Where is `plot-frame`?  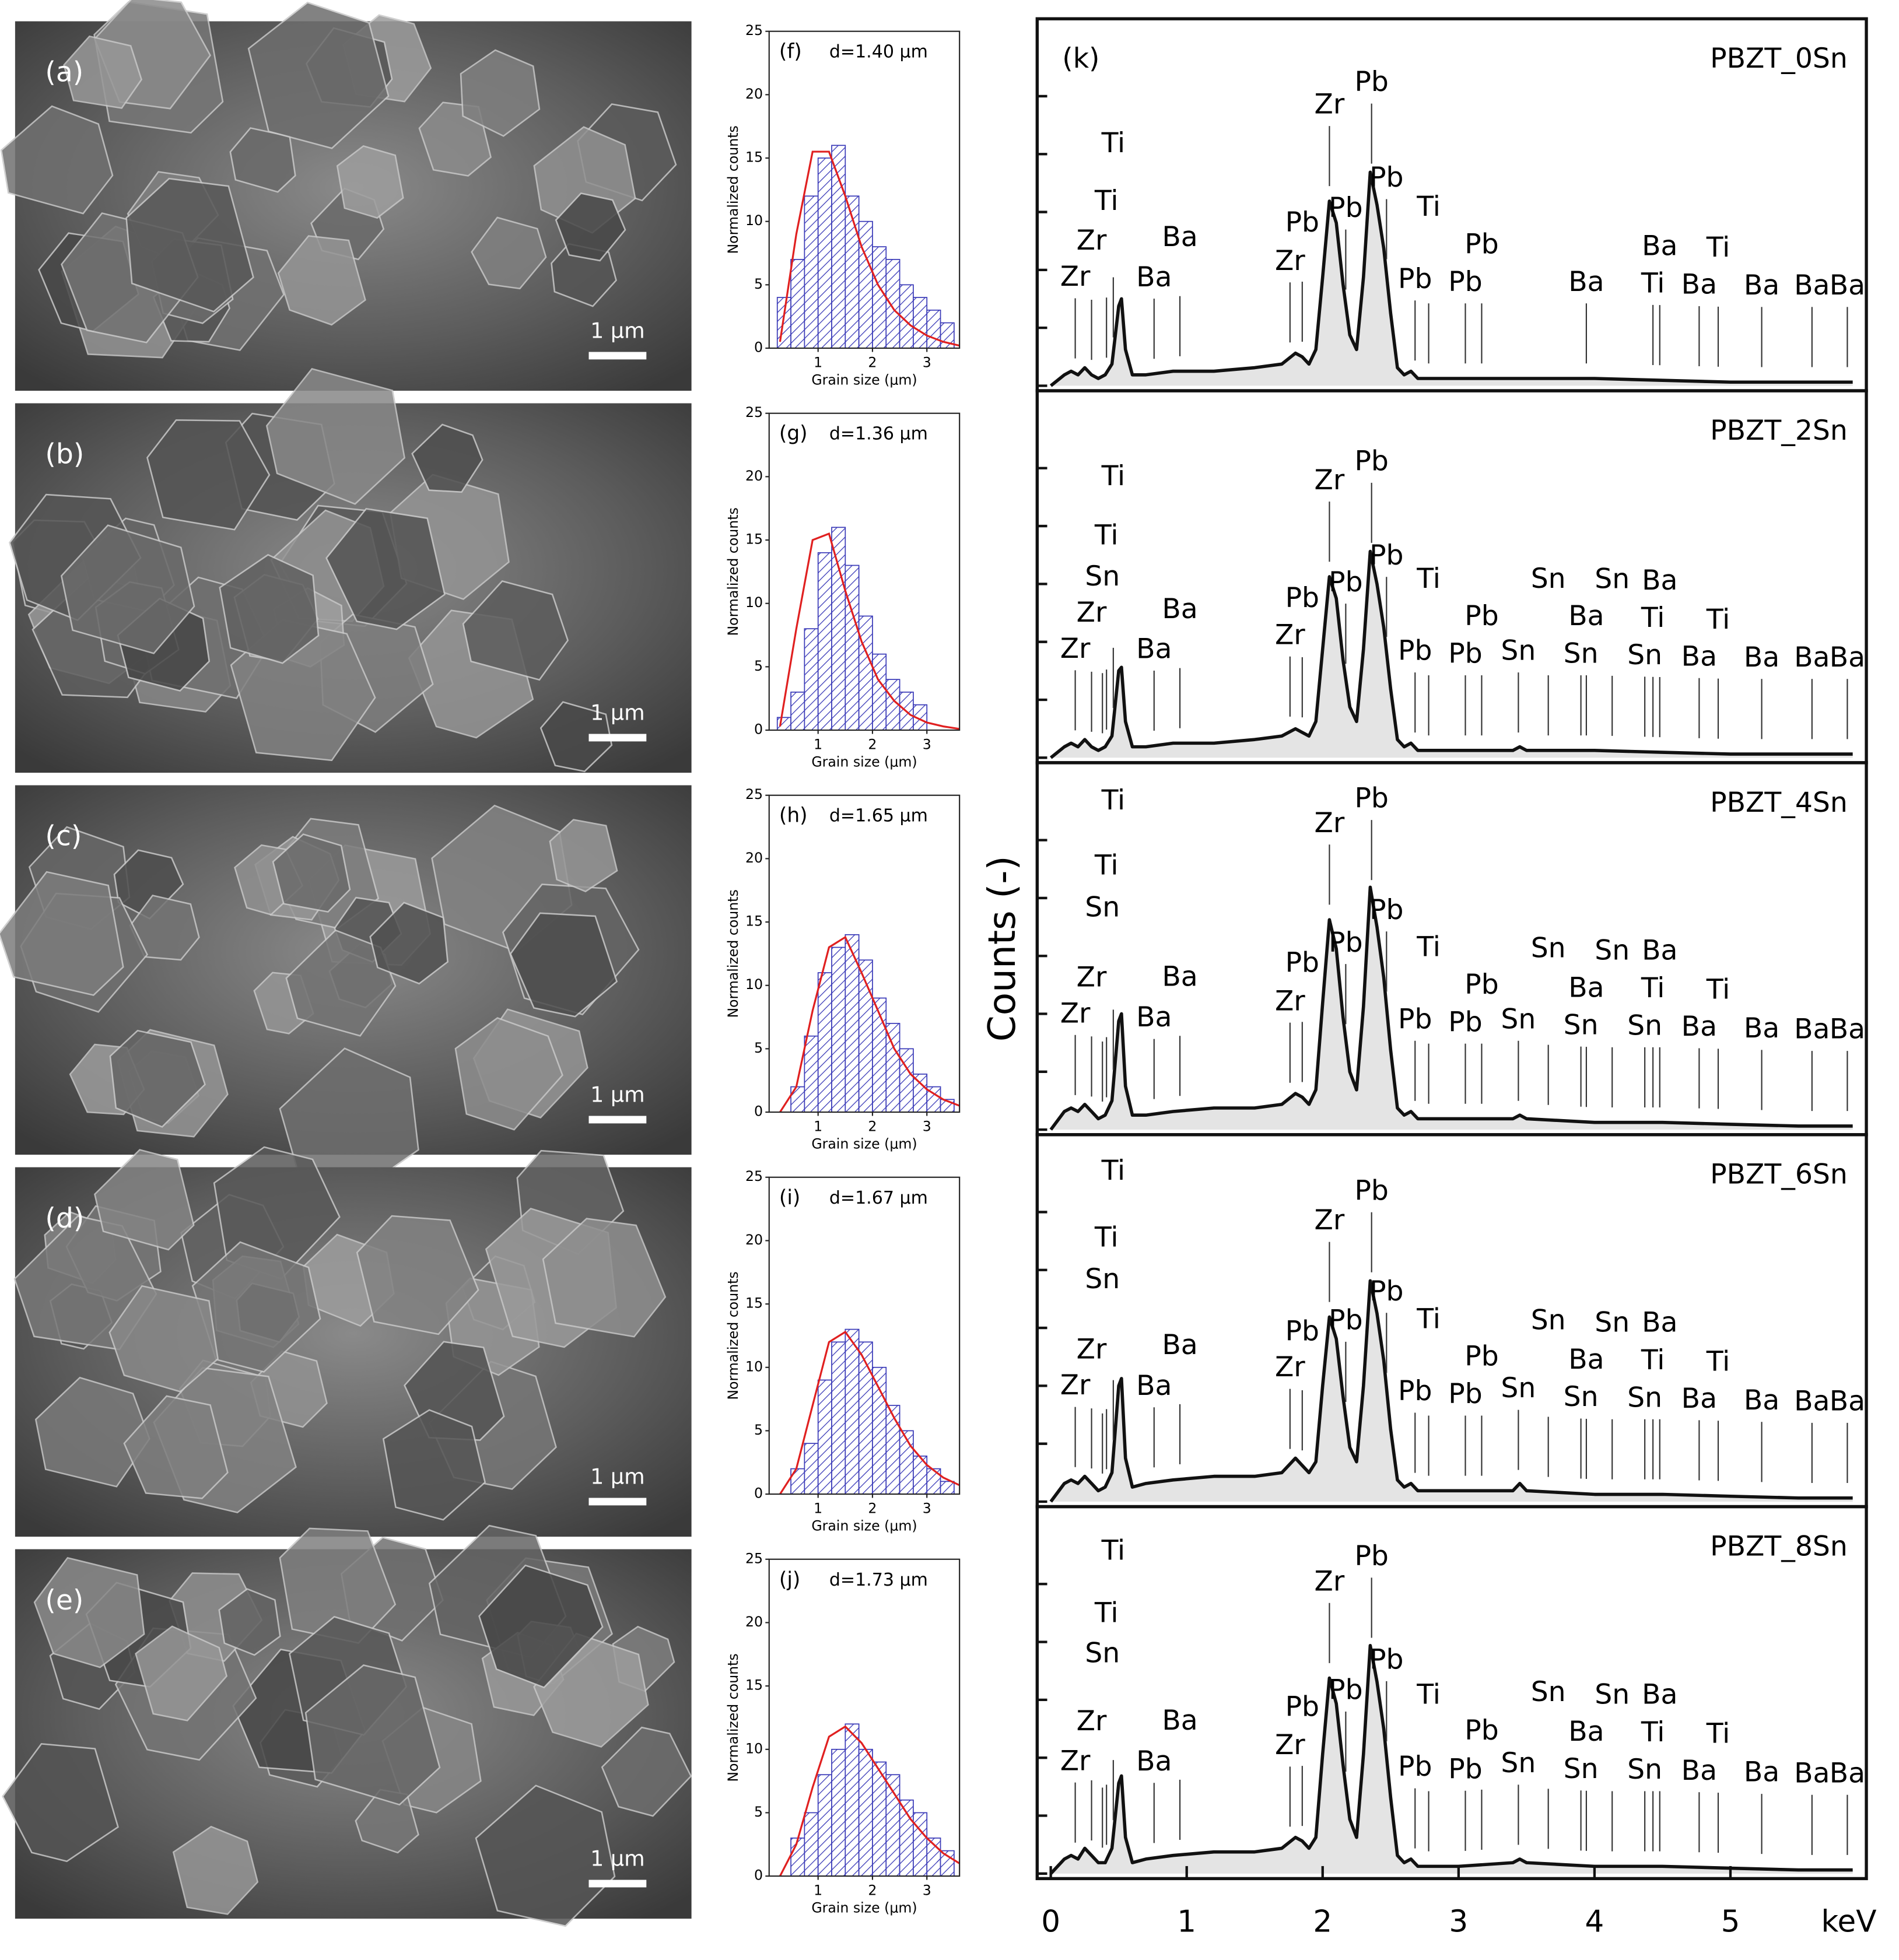
plot-frame is located at coordinates (864, 1336).